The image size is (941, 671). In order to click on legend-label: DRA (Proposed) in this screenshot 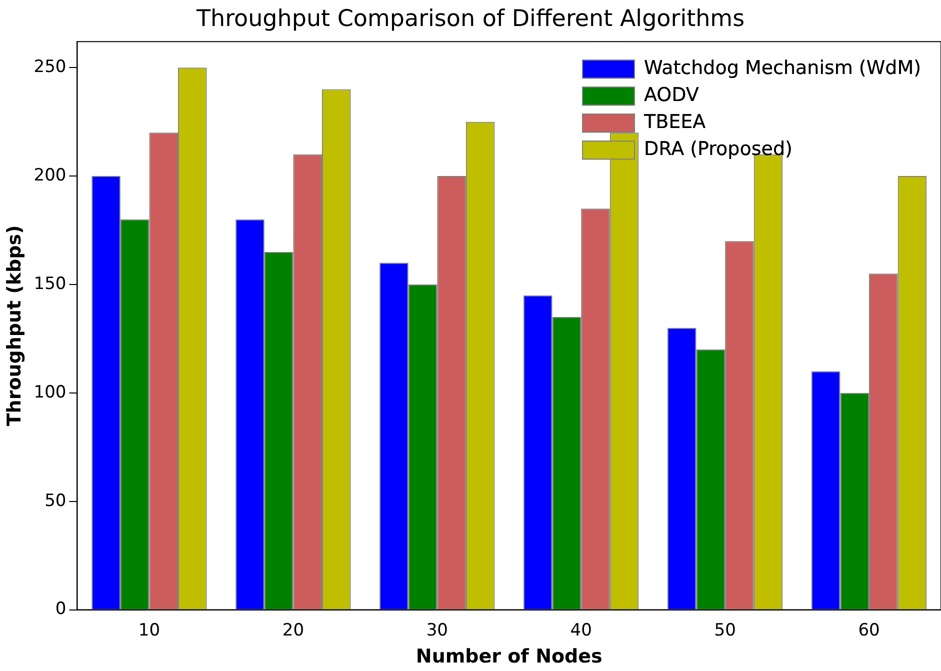, I will do `click(718, 149)`.